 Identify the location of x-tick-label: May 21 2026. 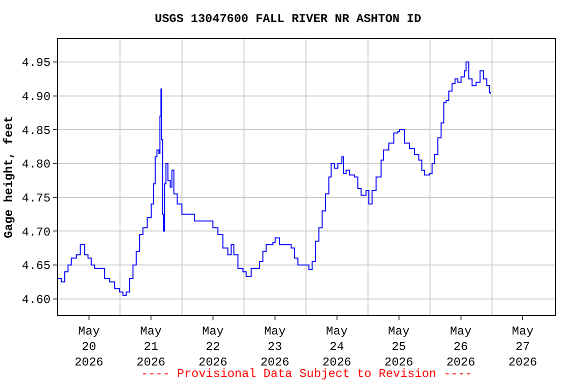
(151, 347).